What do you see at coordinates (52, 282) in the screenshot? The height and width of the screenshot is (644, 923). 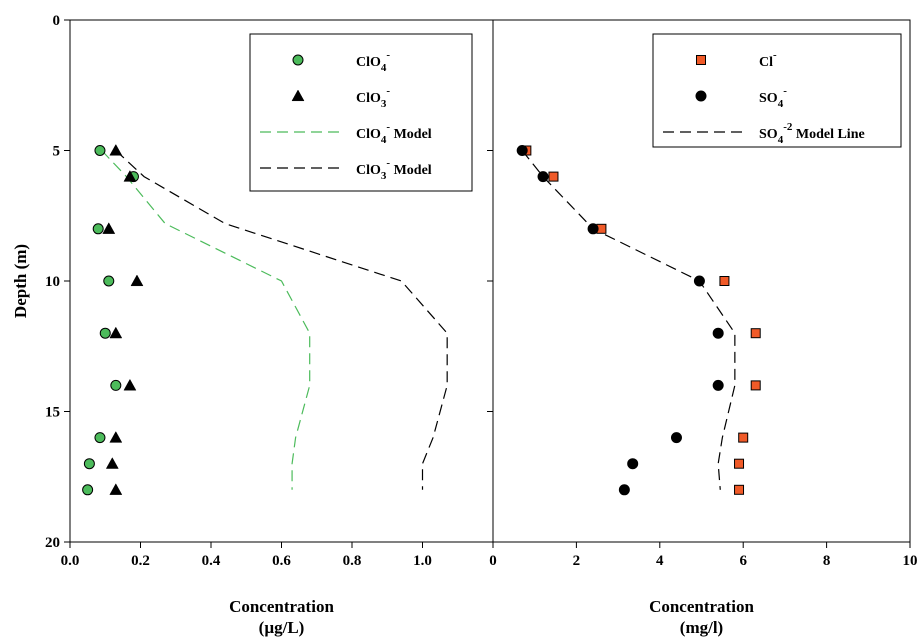 I see `y-tick-label: 10` at bounding box center [52, 282].